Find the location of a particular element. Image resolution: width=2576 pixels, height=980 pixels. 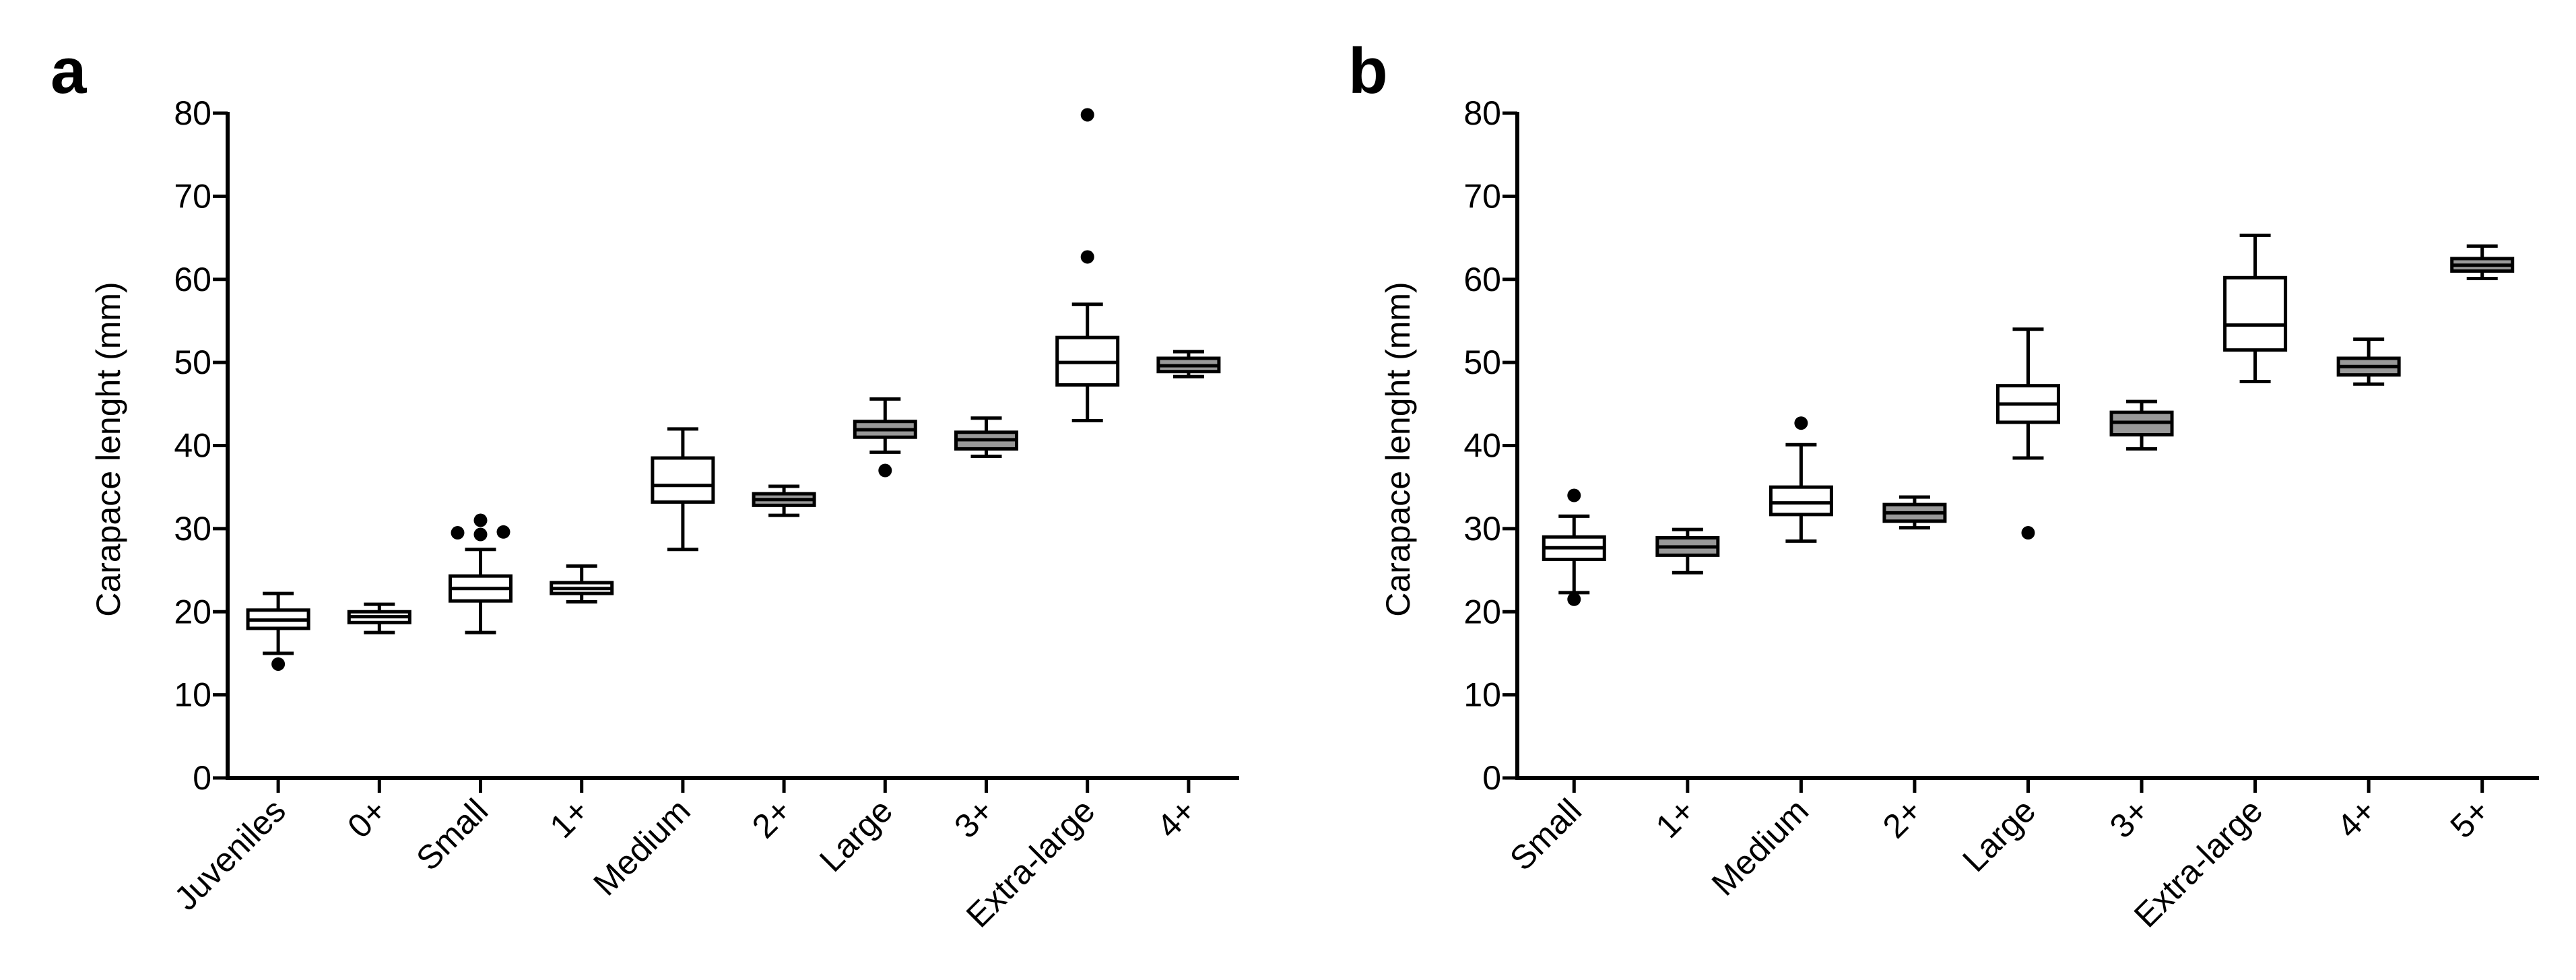

y-axis-title-b: Carapace lenght (mm) is located at coordinates (1398, 449).